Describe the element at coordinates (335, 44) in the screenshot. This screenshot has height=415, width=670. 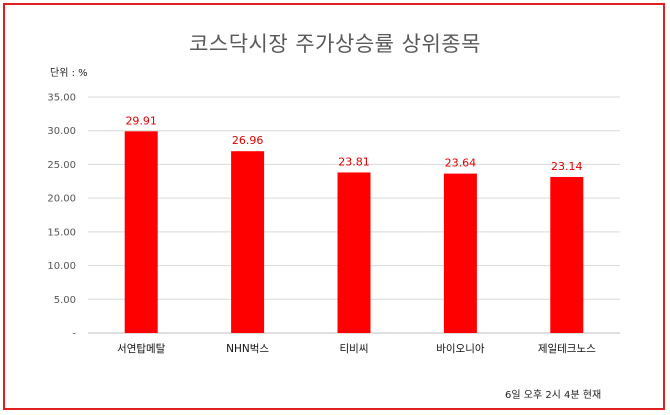
I see `chart-title: 코스닥시장 주가상승률 상위종목` at that location.